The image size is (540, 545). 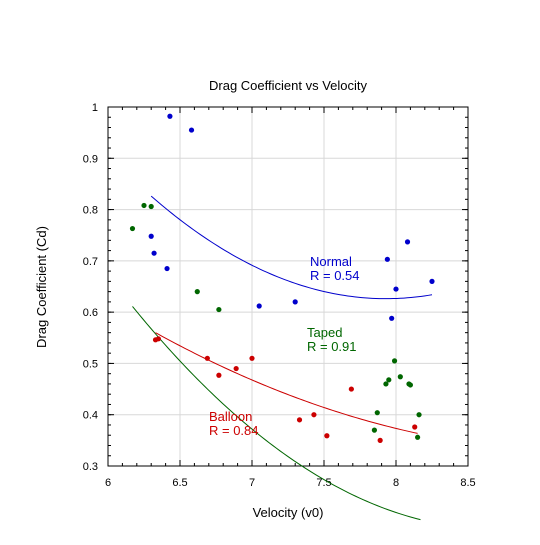 What do you see at coordinates (41, 287) in the screenshot?
I see `y-axis-label: Drag Coefficient (Cd)` at bounding box center [41, 287].